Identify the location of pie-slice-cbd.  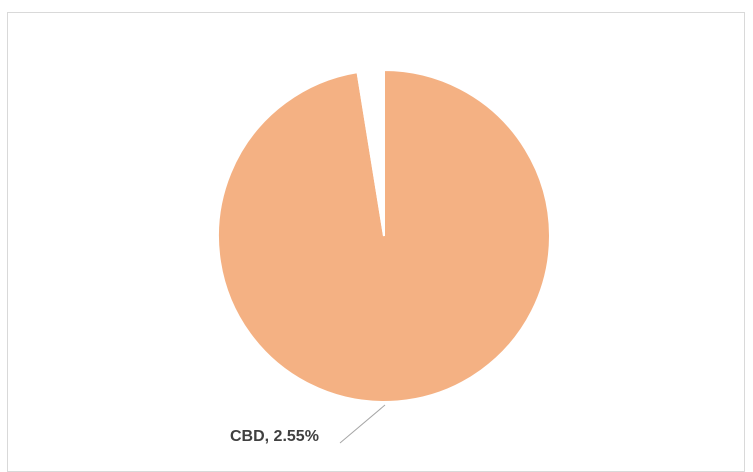
(370, 152).